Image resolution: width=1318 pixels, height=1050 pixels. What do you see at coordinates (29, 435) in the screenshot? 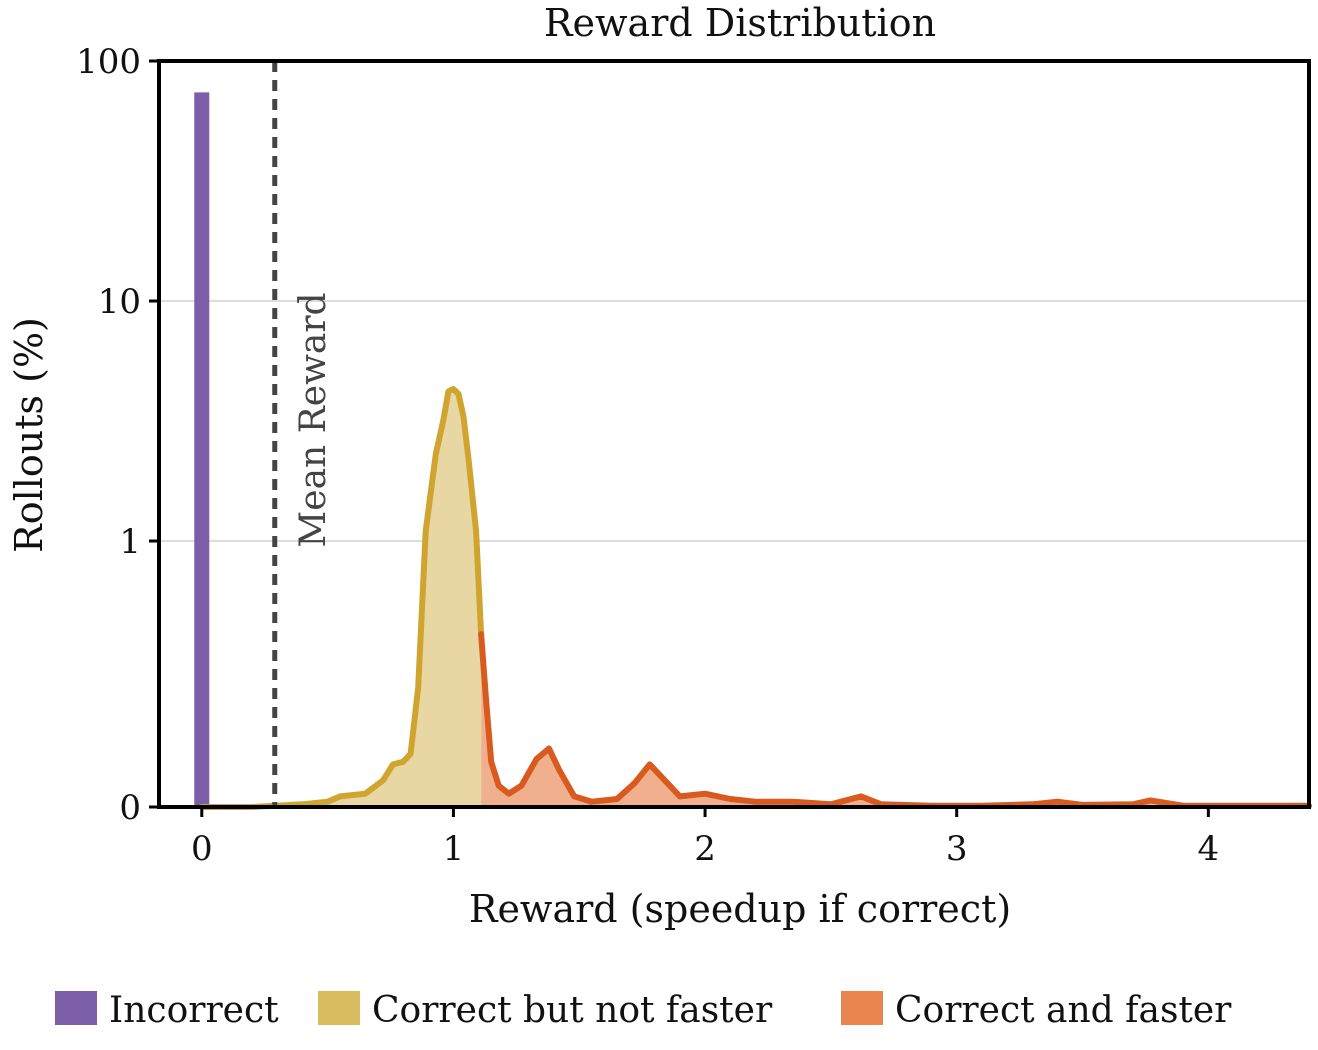
I see `y-axis-label: Rollouts (%)` at bounding box center [29, 435].